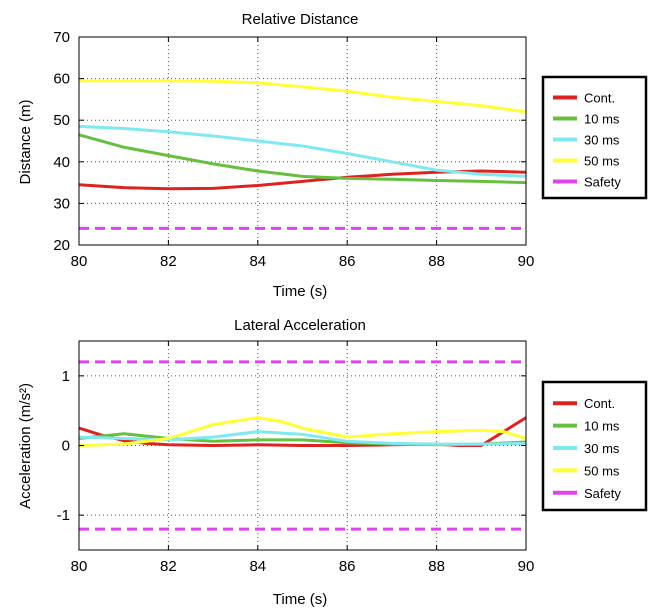 The image size is (651, 611). I want to click on y-tick-label: 70, so click(61, 37).